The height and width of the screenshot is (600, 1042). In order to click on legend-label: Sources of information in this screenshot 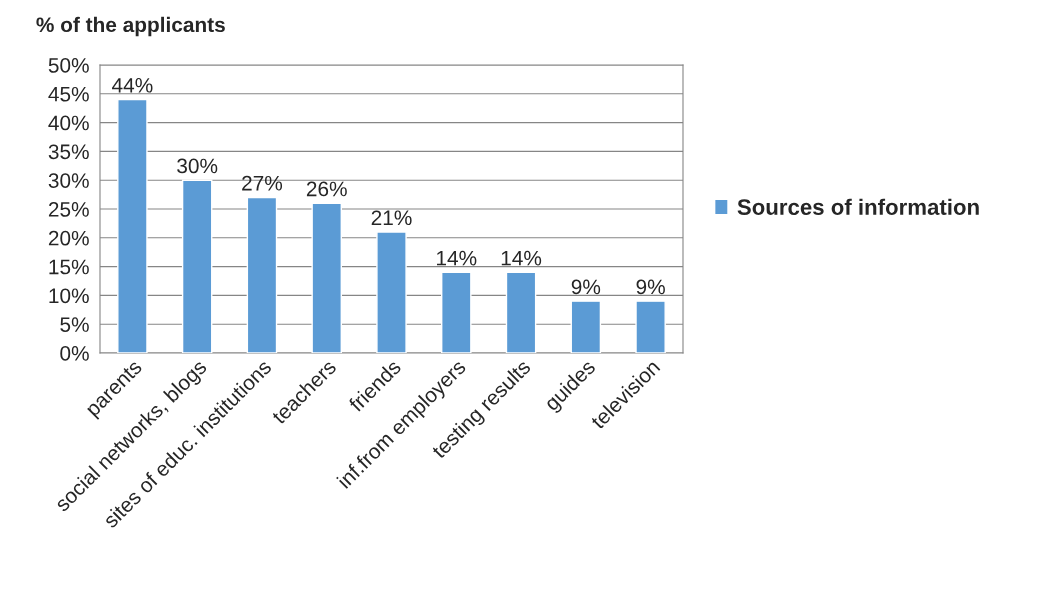, I will do `click(858, 206)`.